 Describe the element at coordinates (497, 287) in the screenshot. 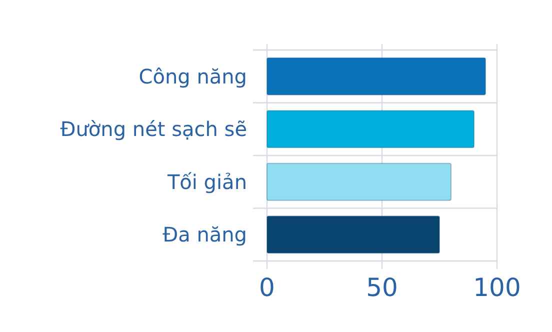

I see `x-tick-label: 100` at that location.